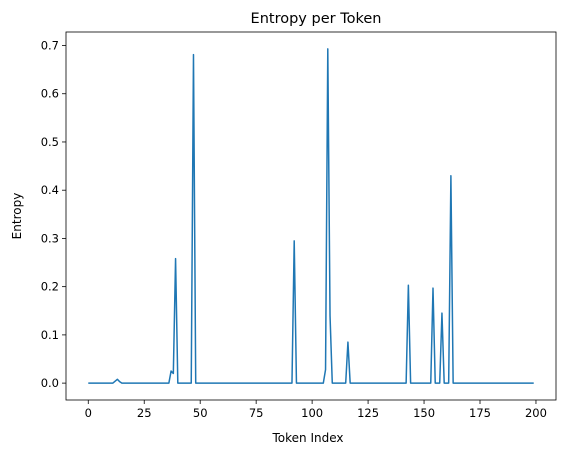  Describe the element at coordinates (50, 190) in the screenshot. I see `y-tick-label: 0.4` at that location.